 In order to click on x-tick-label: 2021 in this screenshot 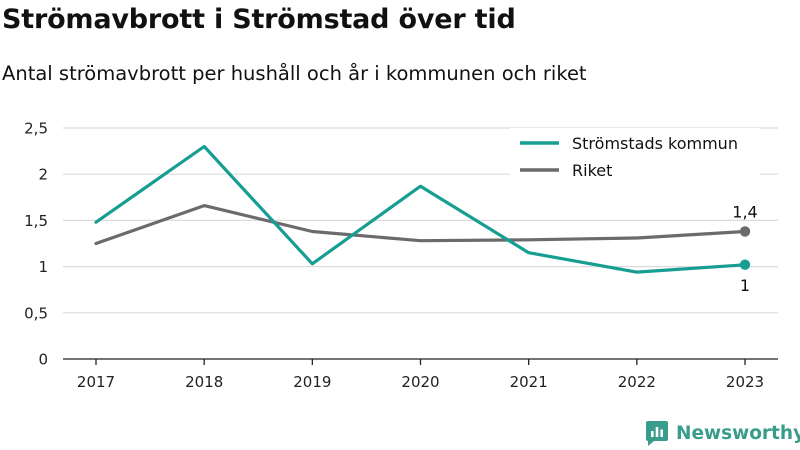, I will do `click(529, 382)`.